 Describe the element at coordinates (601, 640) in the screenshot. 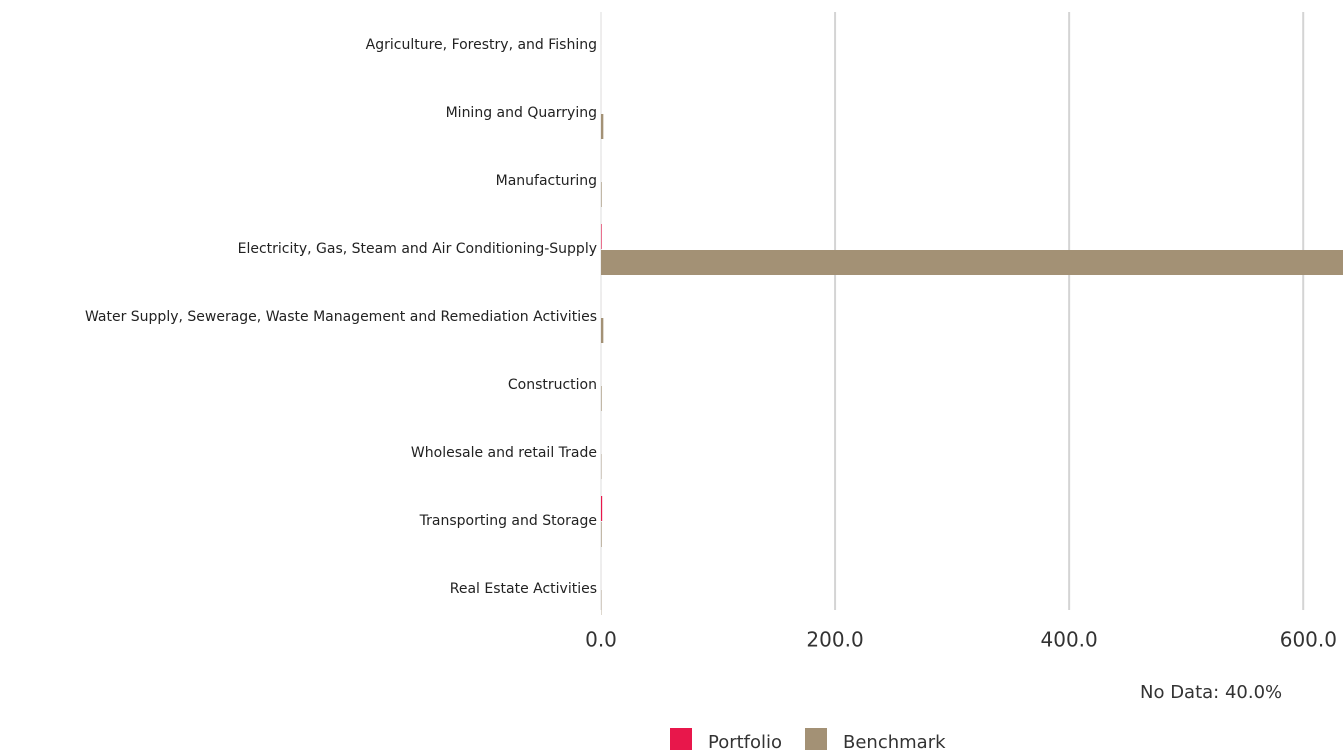

I see `x-tick-label: 0.0` at that location.